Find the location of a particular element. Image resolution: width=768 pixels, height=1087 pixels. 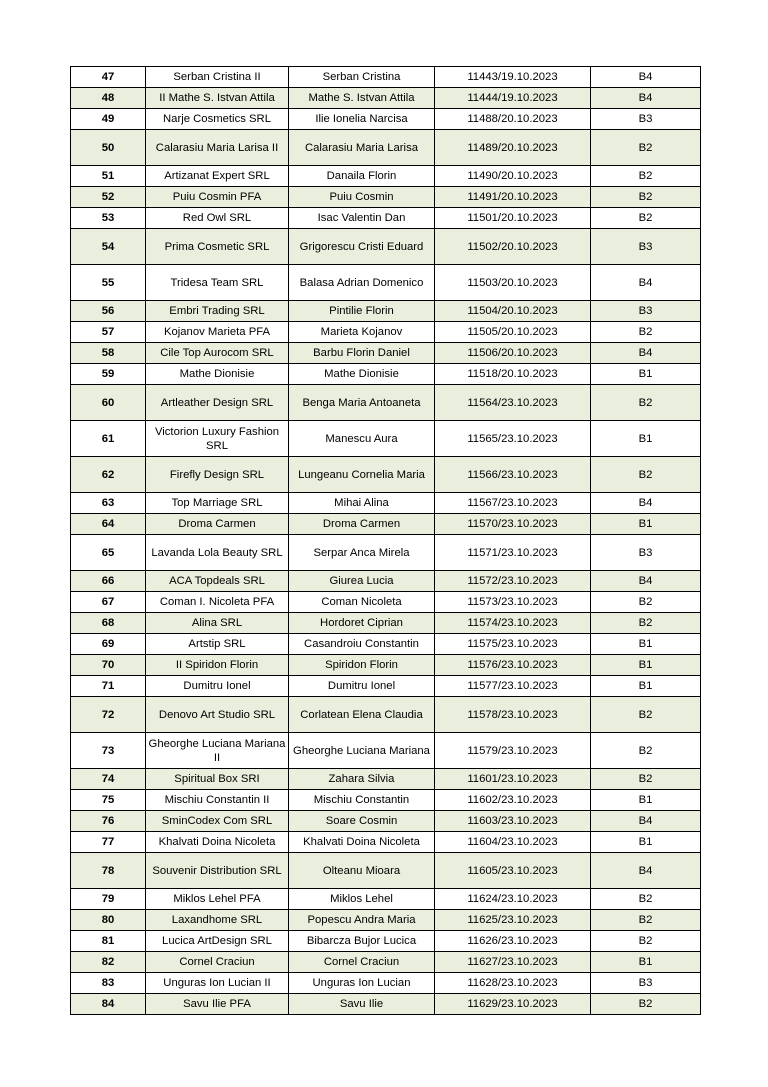

document-number: 11572/23.10.2023 is located at coordinates (512, 581).